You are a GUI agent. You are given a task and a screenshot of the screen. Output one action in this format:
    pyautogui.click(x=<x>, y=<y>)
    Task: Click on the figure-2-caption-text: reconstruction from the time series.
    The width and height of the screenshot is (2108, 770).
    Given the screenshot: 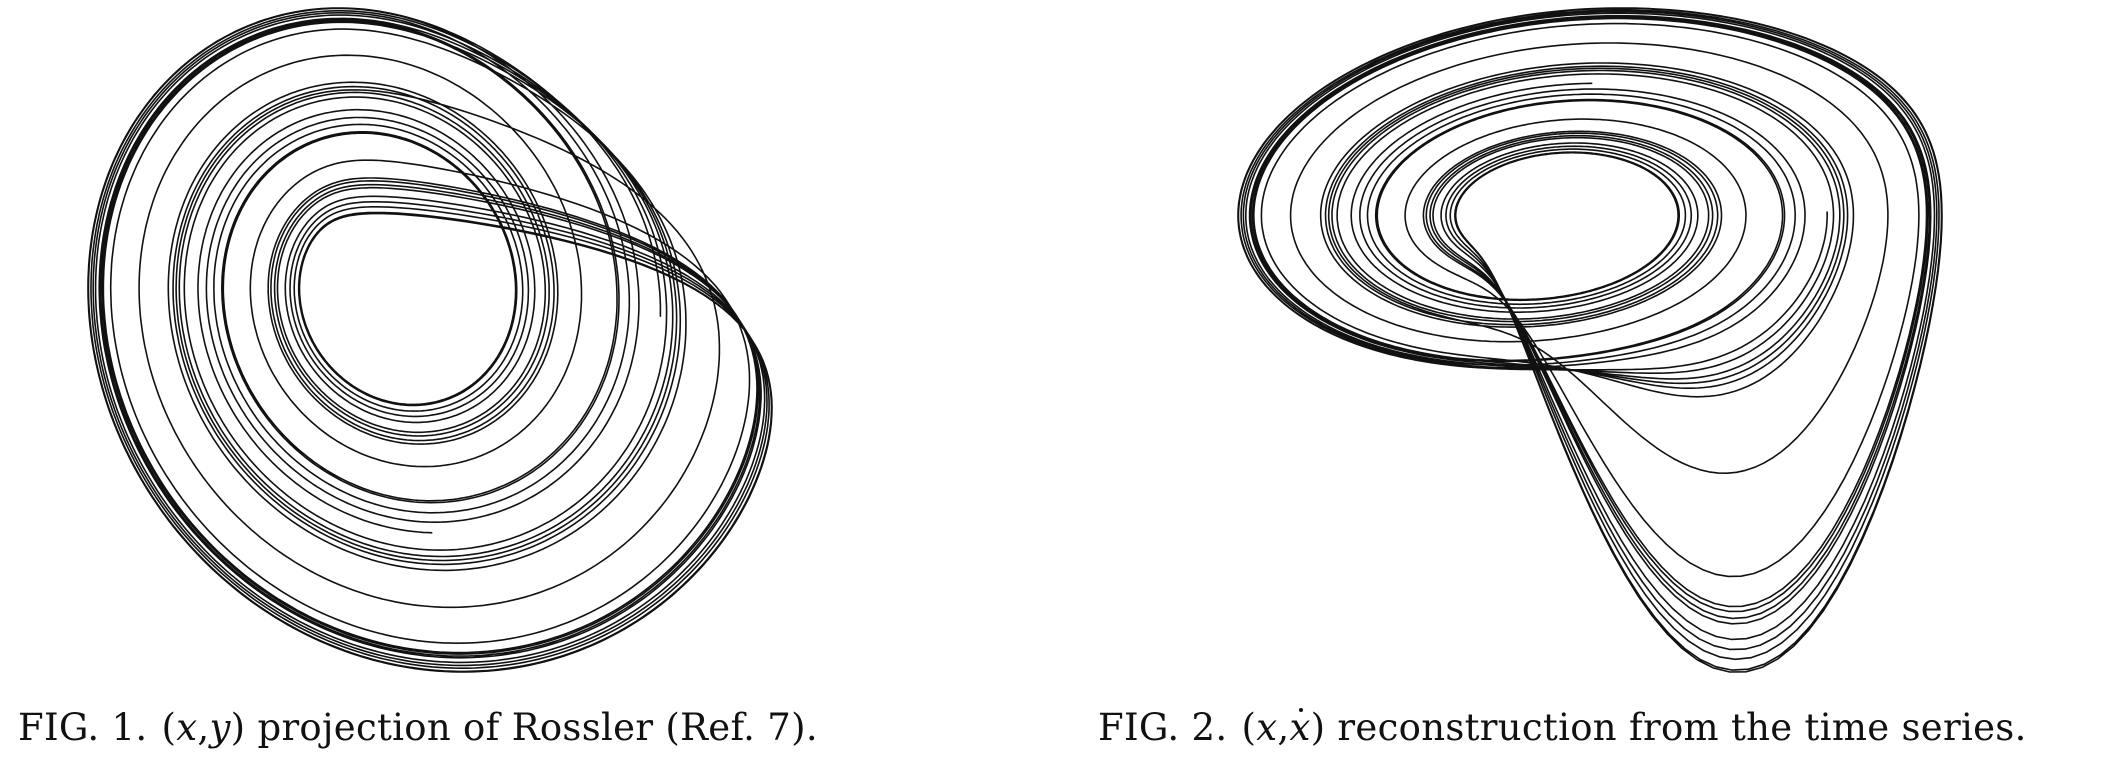 What is the action you would take?
    pyautogui.click(x=1681, y=727)
    